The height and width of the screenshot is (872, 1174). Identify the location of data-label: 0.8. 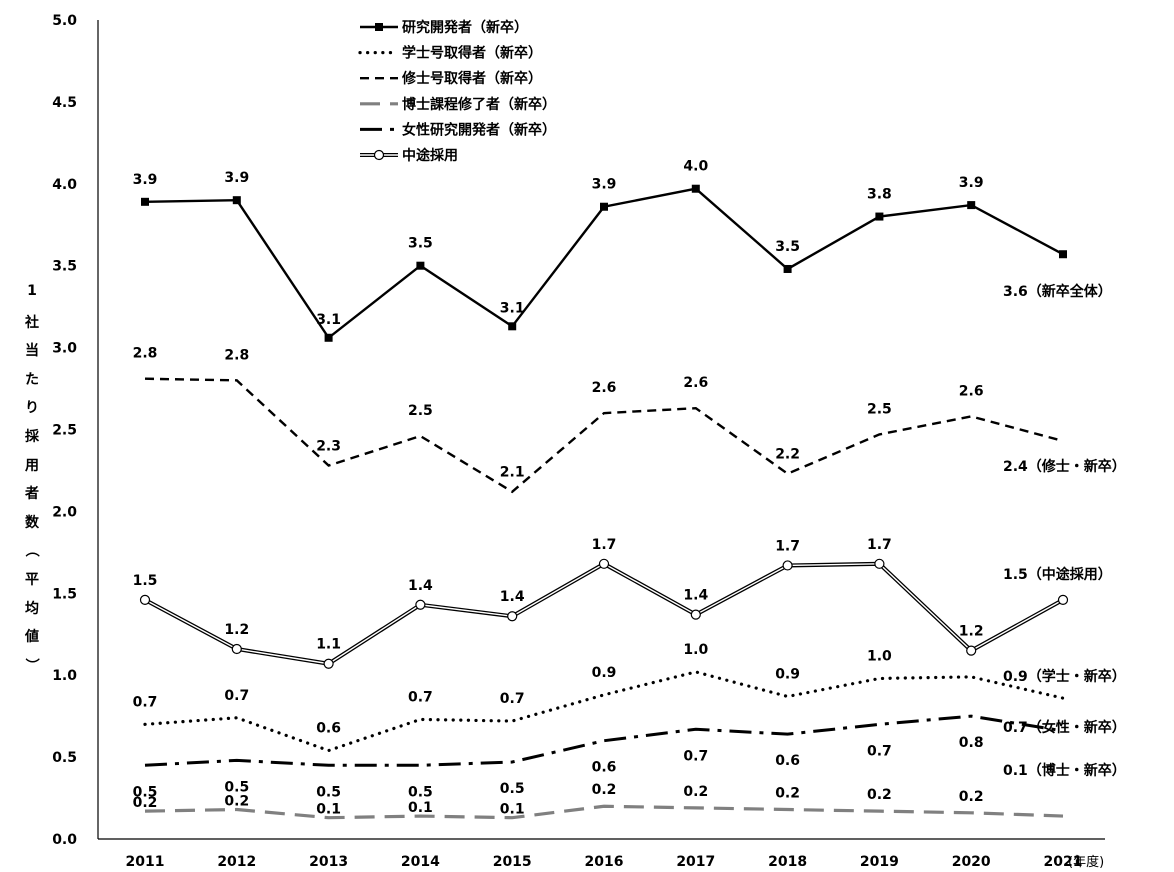
(971, 743).